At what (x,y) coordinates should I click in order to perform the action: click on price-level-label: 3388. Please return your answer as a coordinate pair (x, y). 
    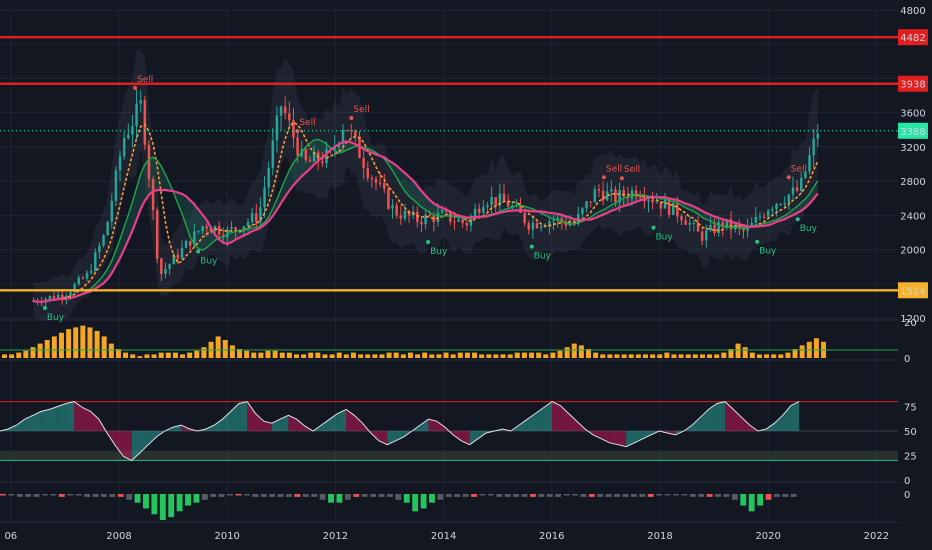
    Looking at the image, I should click on (912, 132).